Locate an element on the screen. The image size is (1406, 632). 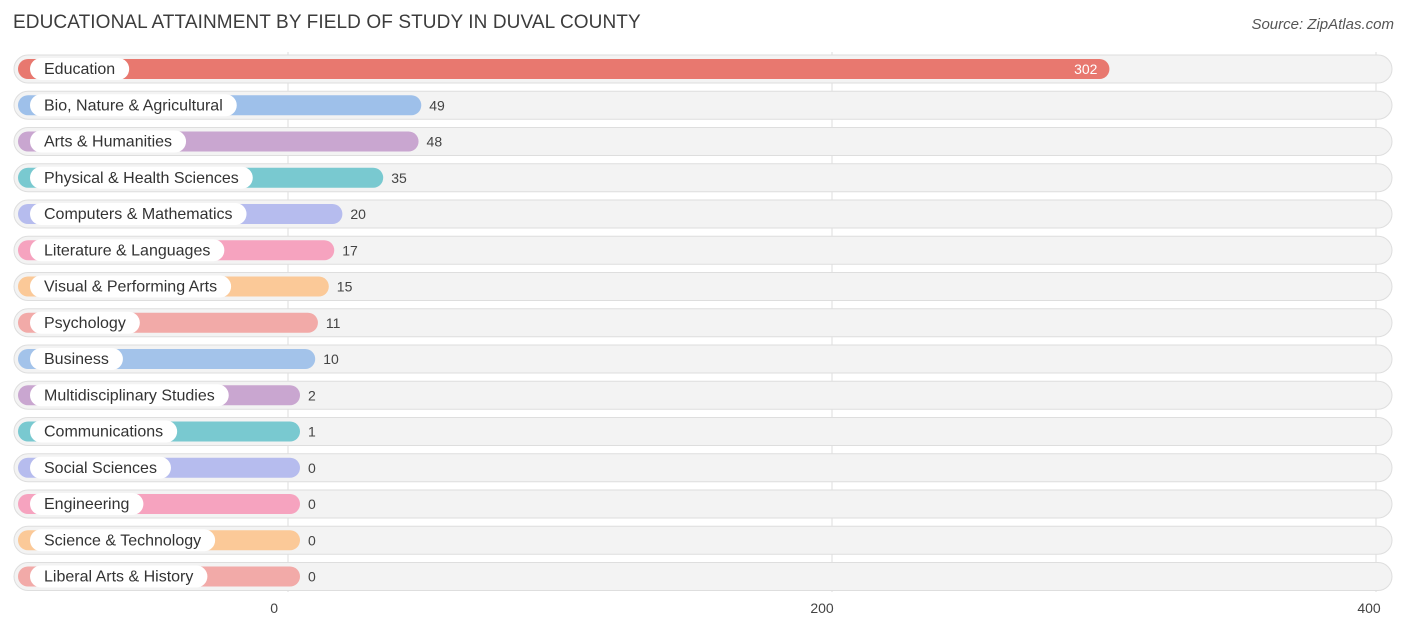
category-label: Computers & Mathematics is located at coordinates (138, 214).